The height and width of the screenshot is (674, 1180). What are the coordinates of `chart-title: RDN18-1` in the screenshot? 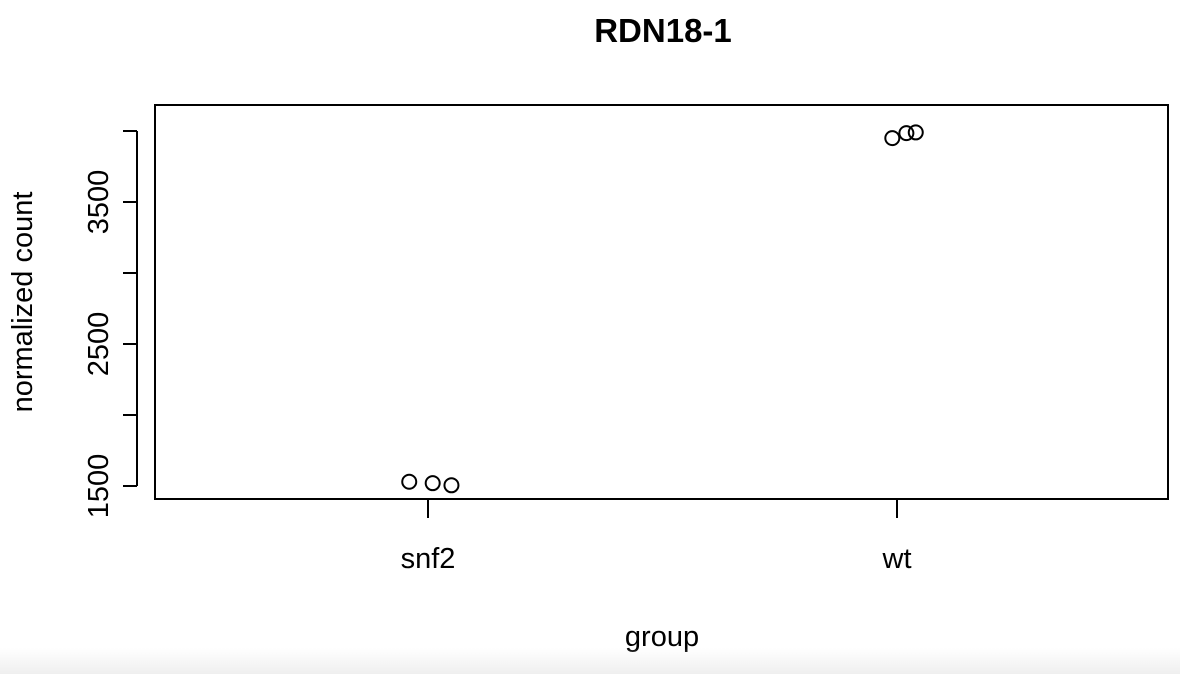 It's located at (663, 30).